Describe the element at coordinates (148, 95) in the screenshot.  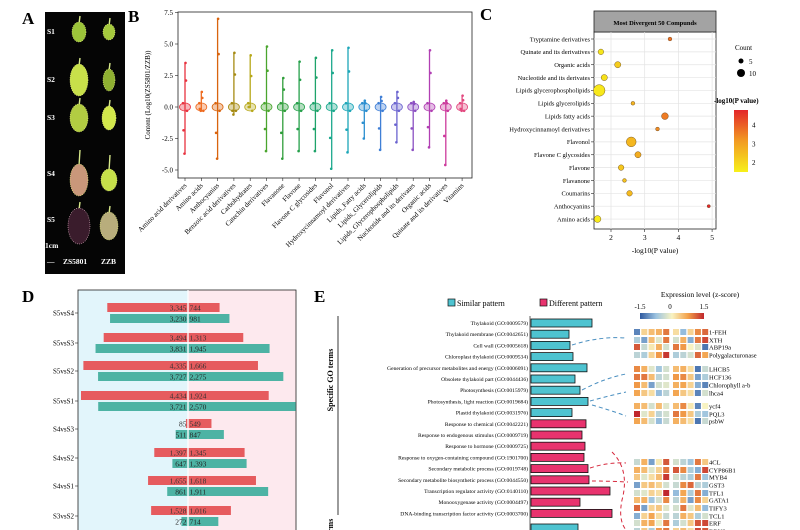
I see `y-axis-label: Content (Log10(ZS5801/ZZB))` at that location.